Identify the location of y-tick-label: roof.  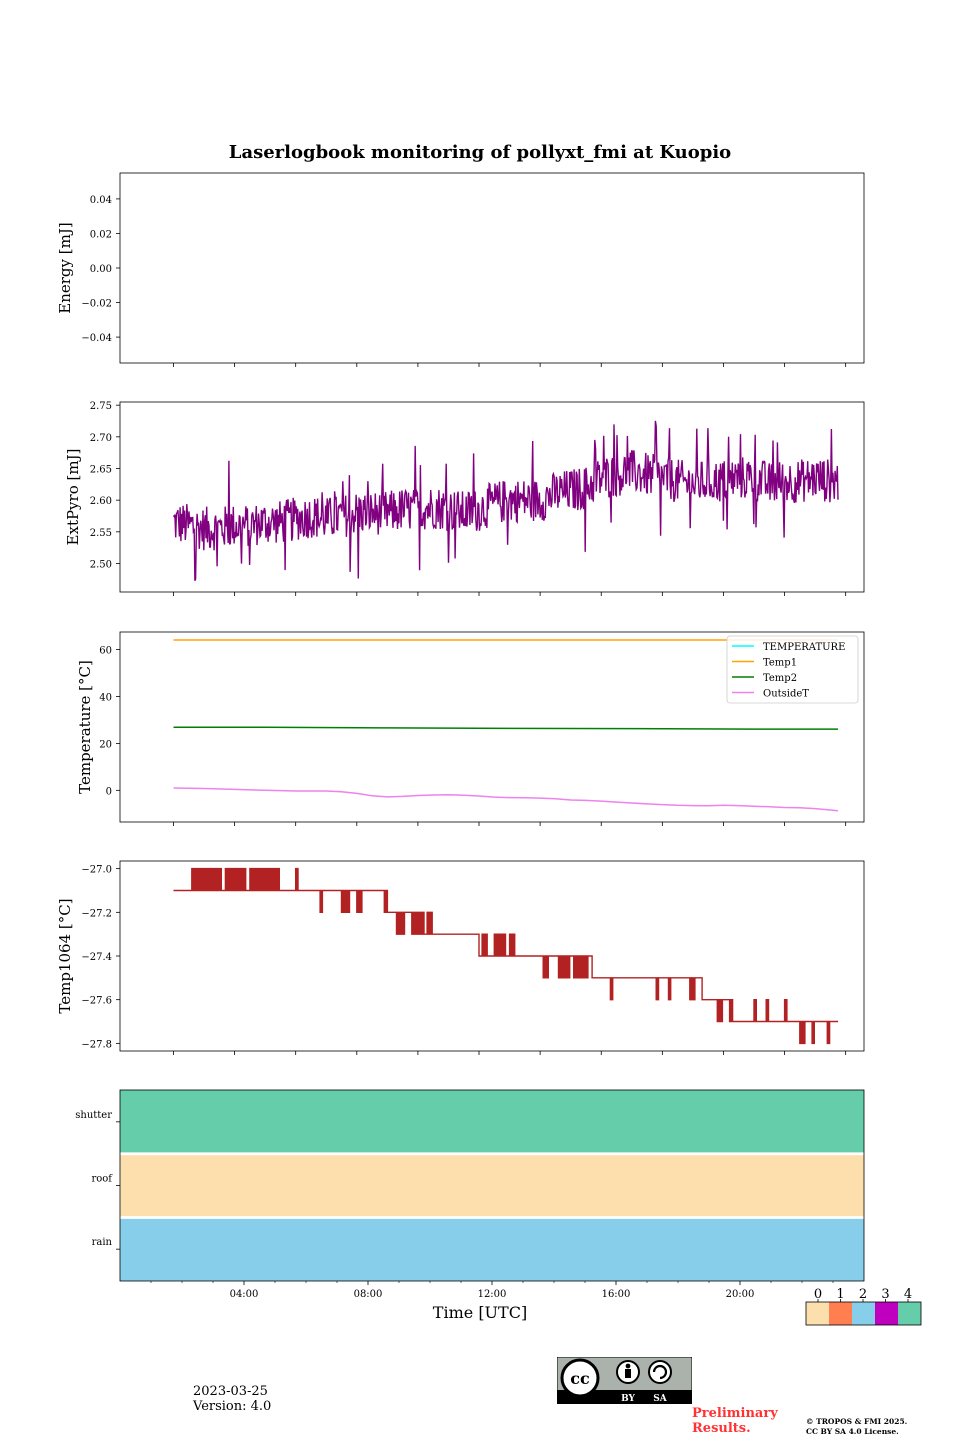
(102, 1179).